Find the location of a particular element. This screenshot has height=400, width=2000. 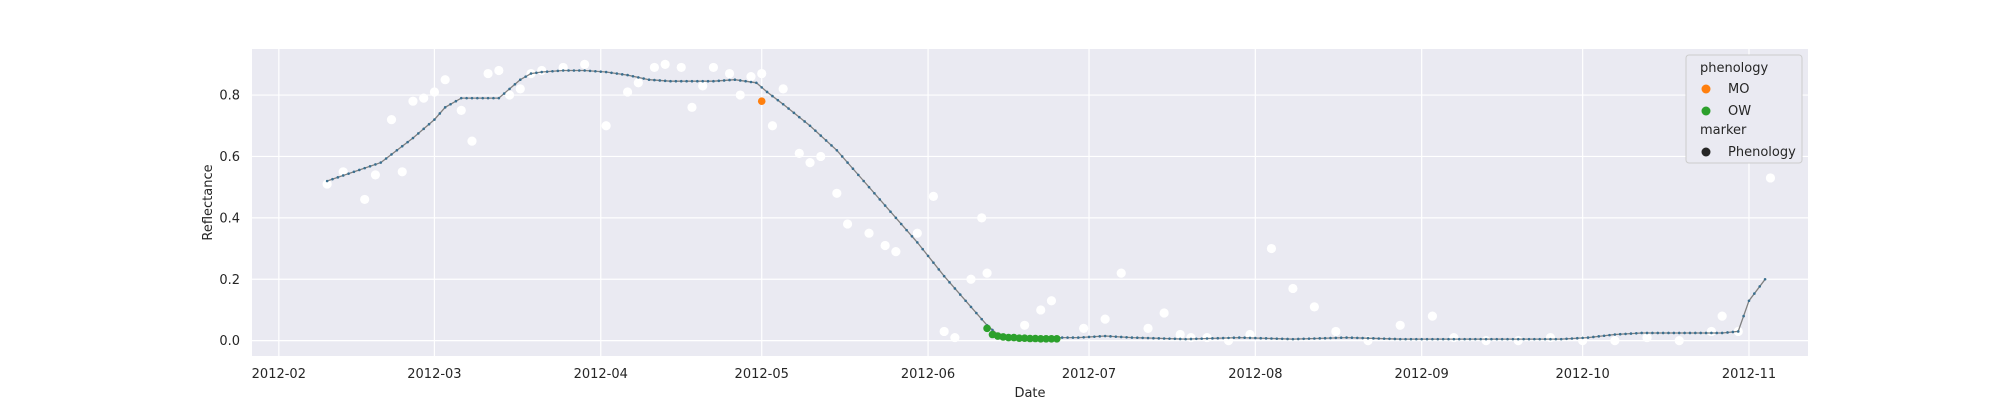

y-axis-title: Reflectance is located at coordinates (208, 202).